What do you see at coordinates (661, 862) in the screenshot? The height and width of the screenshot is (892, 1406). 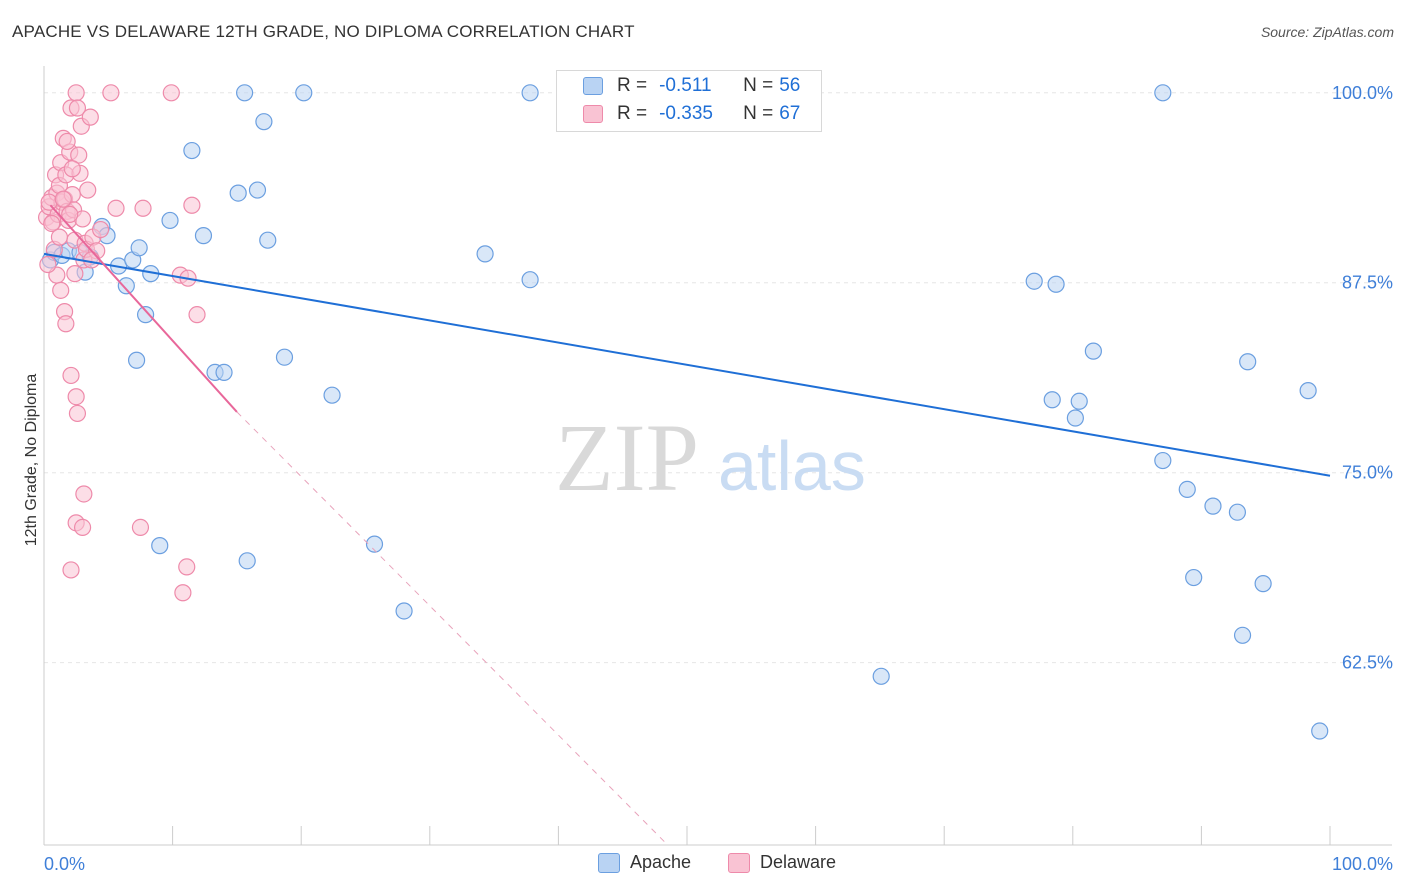 I see `bottom-legend-apache-label: Apache` at bounding box center [661, 862].